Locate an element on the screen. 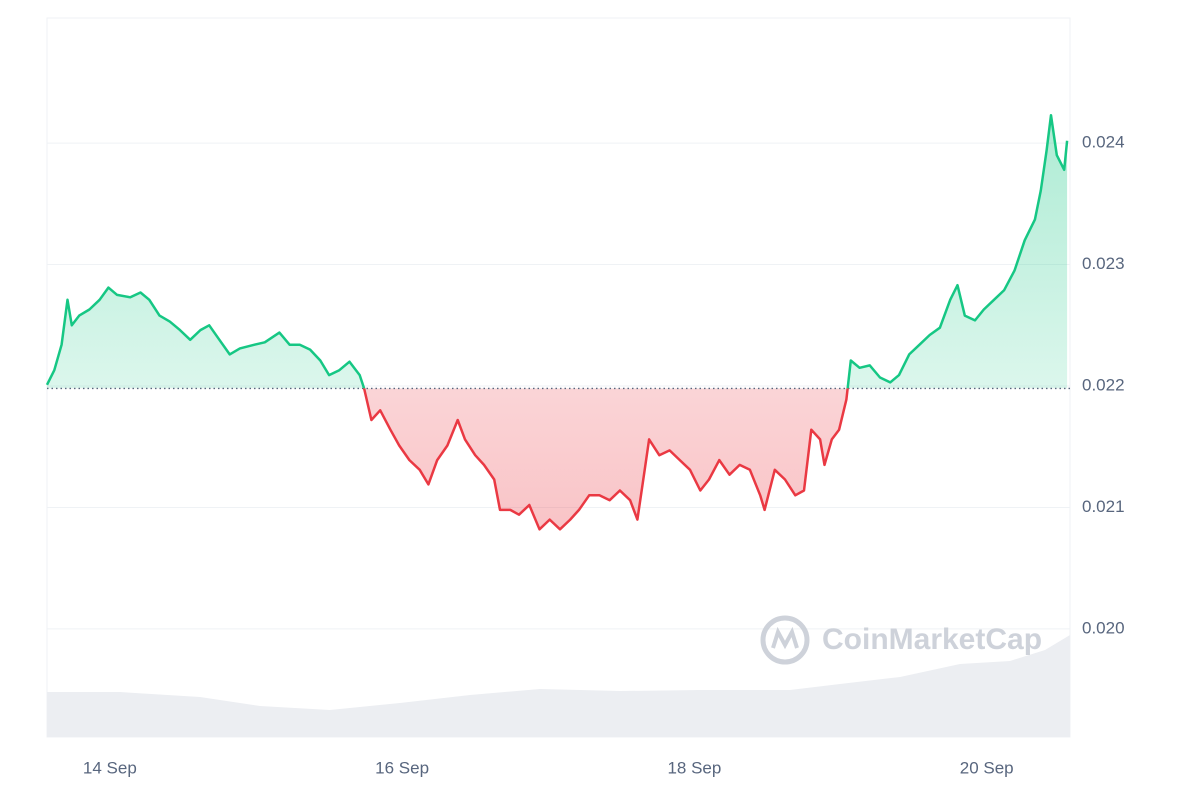 This screenshot has width=1200, height=800. volume-area is located at coordinates (558, 686).